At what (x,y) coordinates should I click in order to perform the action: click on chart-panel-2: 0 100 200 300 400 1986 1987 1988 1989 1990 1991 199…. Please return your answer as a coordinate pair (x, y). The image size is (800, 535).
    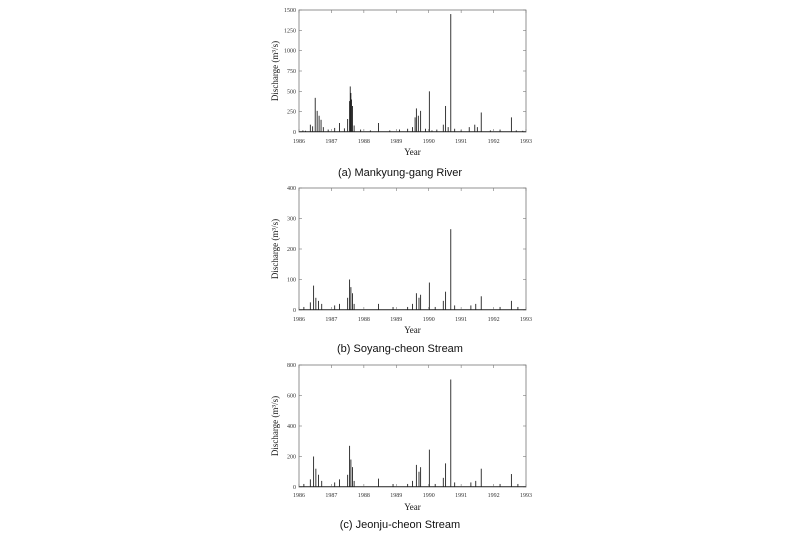
    Looking at the image, I should click on (401, 270).